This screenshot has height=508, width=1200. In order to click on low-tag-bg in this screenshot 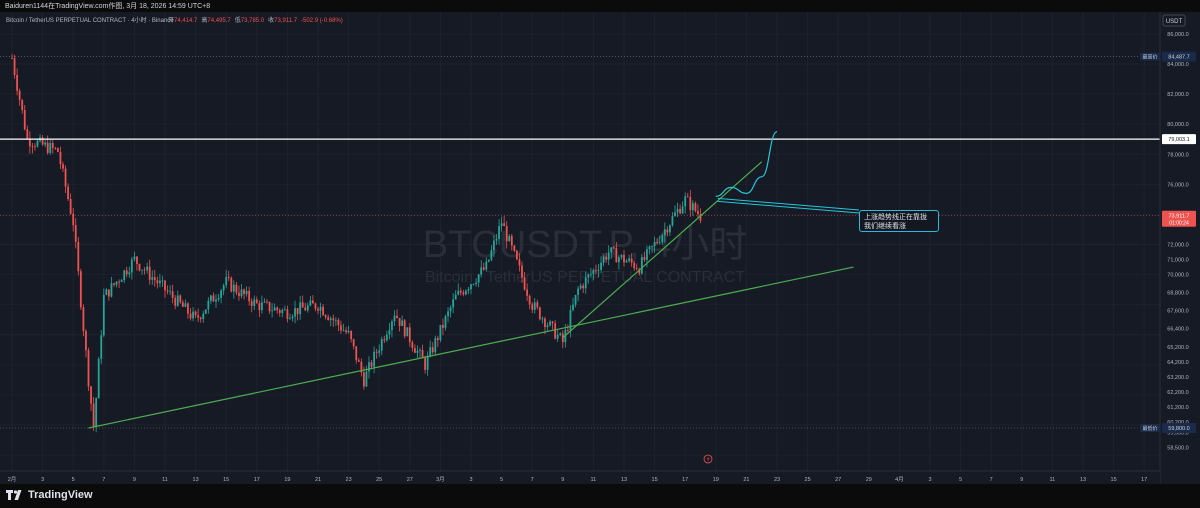, I will do `click(1150, 428)`.